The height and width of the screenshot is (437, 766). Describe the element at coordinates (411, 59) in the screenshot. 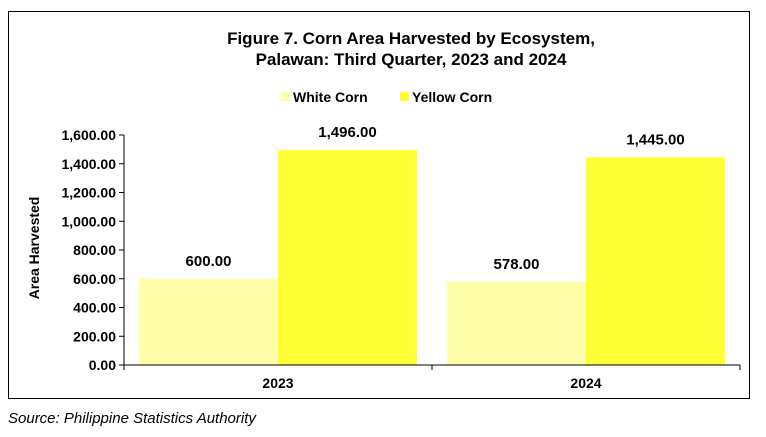

I see `chart-title-line: Palawan: Third Quarter, 2023 and 2024` at that location.